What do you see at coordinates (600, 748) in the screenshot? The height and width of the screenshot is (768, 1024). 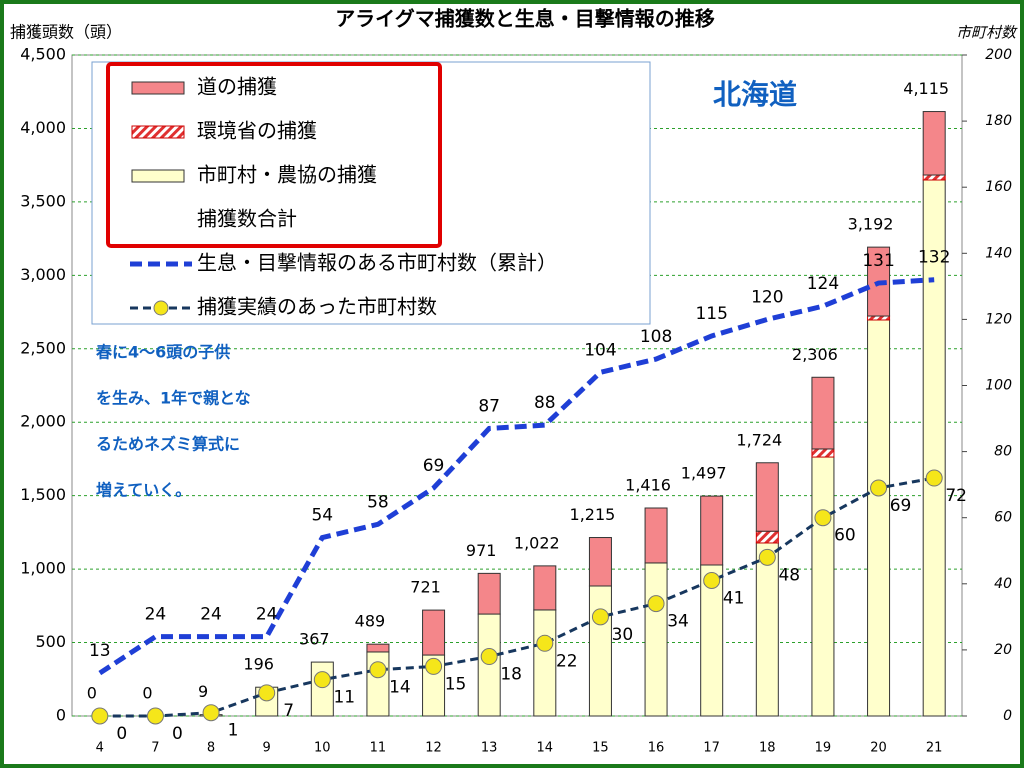 I see `x-tick-label: 15` at bounding box center [600, 748].